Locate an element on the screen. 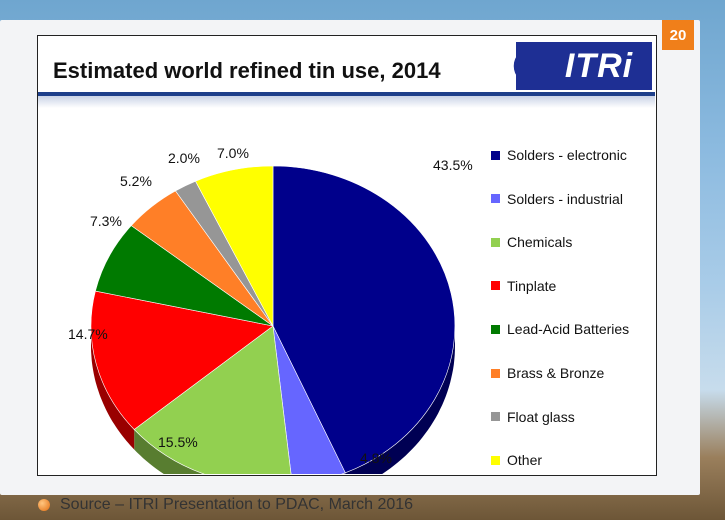 This screenshot has width=725, height=520. pie-slice-other is located at coordinates (234, 246).